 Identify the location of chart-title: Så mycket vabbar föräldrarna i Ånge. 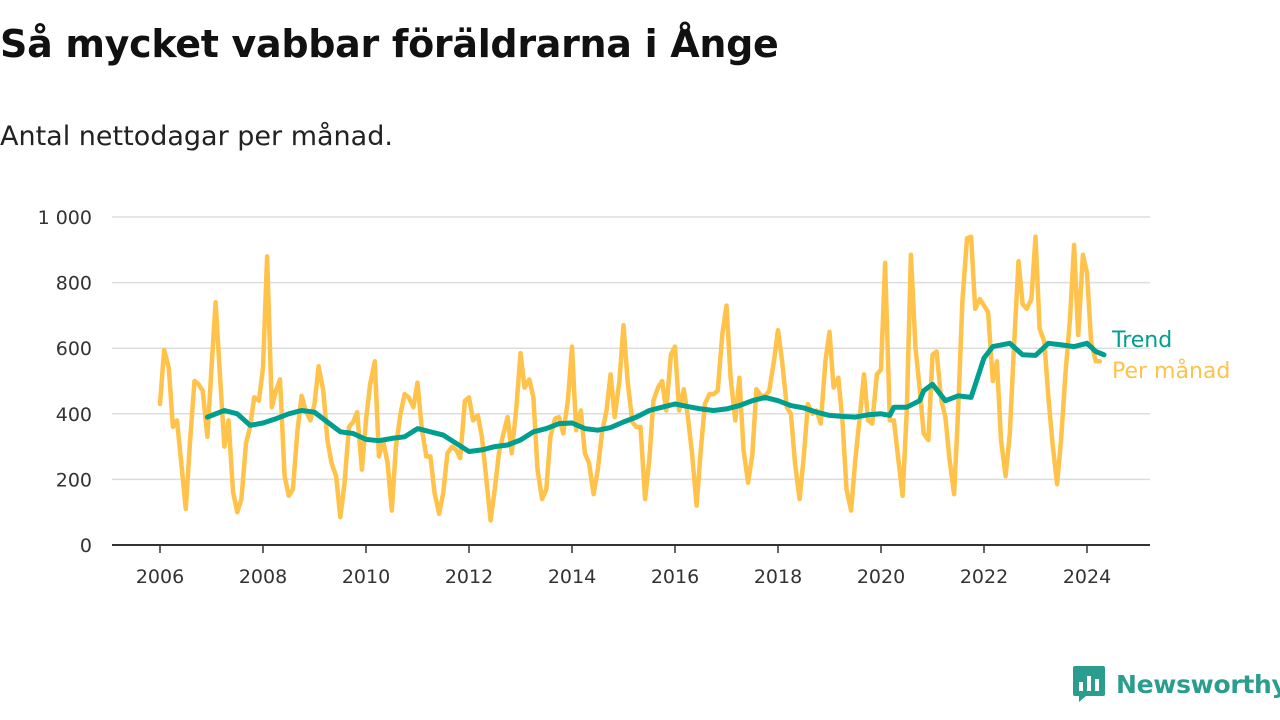
(389, 44).